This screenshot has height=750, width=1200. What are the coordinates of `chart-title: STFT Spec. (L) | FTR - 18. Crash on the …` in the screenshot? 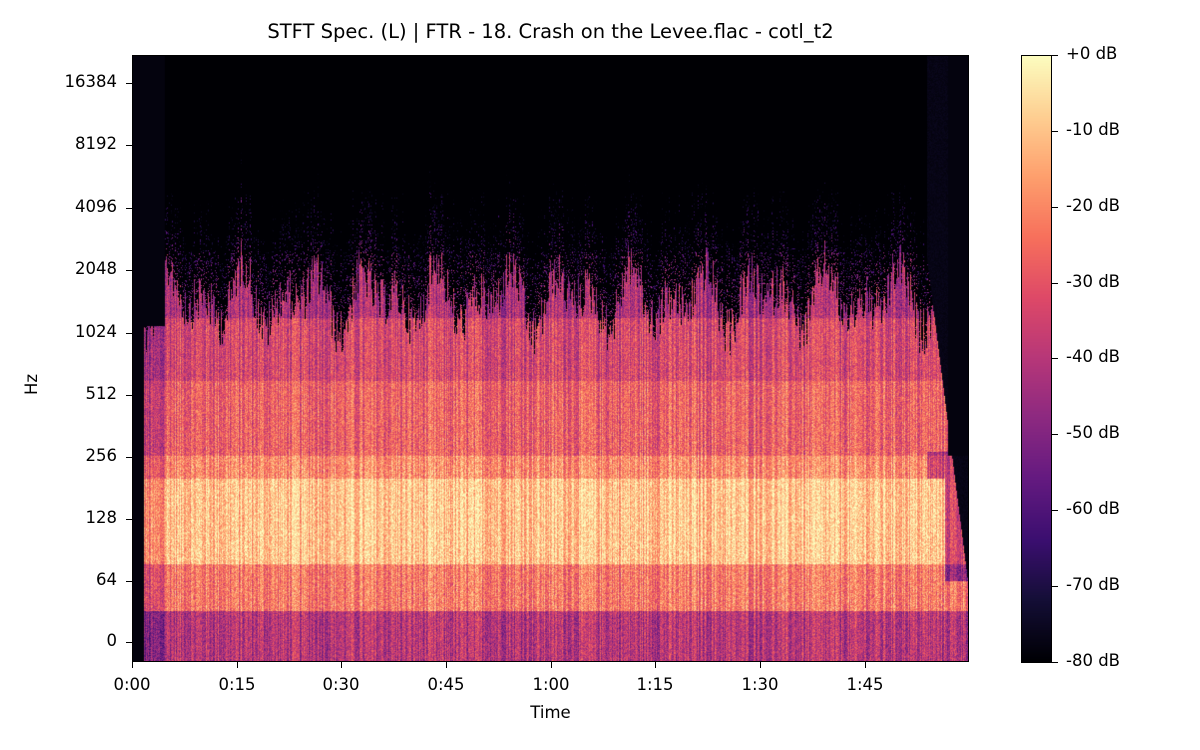 It's located at (550, 31).